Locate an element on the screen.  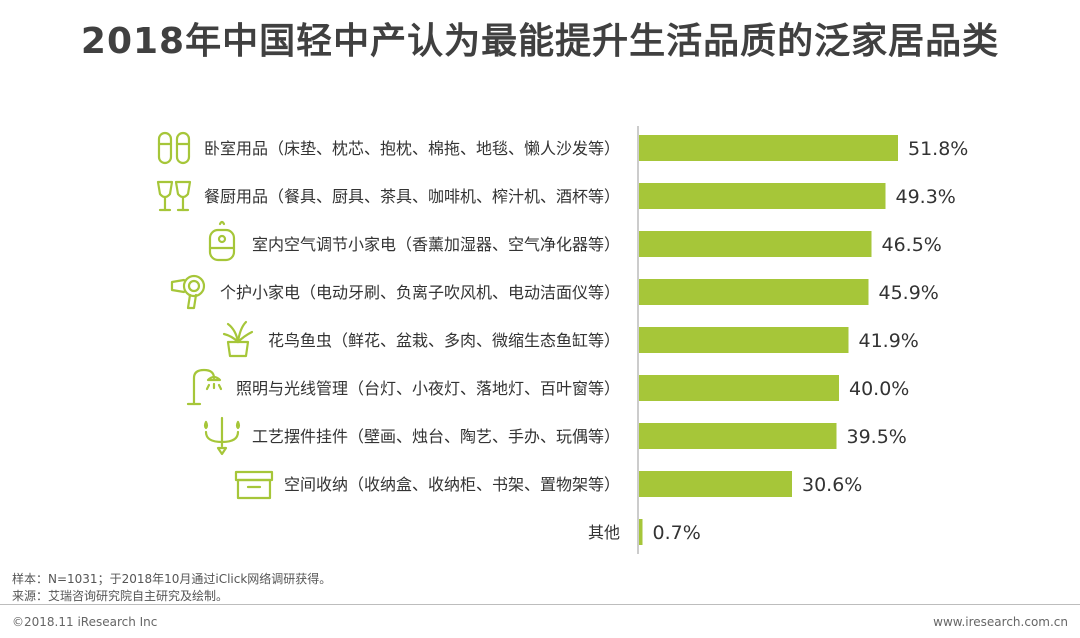
storage-box-icon is located at coordinates (254, 485).